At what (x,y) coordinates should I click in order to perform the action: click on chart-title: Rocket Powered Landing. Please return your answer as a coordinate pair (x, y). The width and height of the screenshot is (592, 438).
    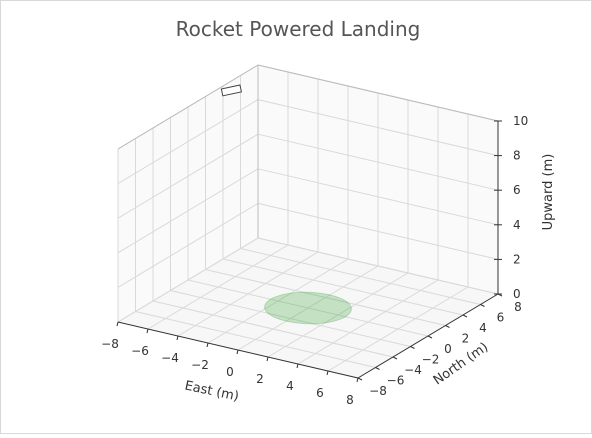
    Looking at the image, I should click on (298, 29).